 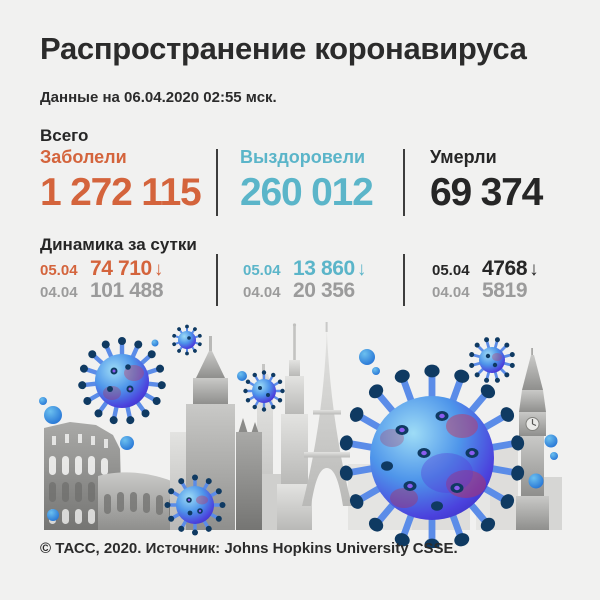 What do you see at coordinates (505, 268) in the screenshot?
I see `dynamics-value: 4768` at bounding box center [505, 268].